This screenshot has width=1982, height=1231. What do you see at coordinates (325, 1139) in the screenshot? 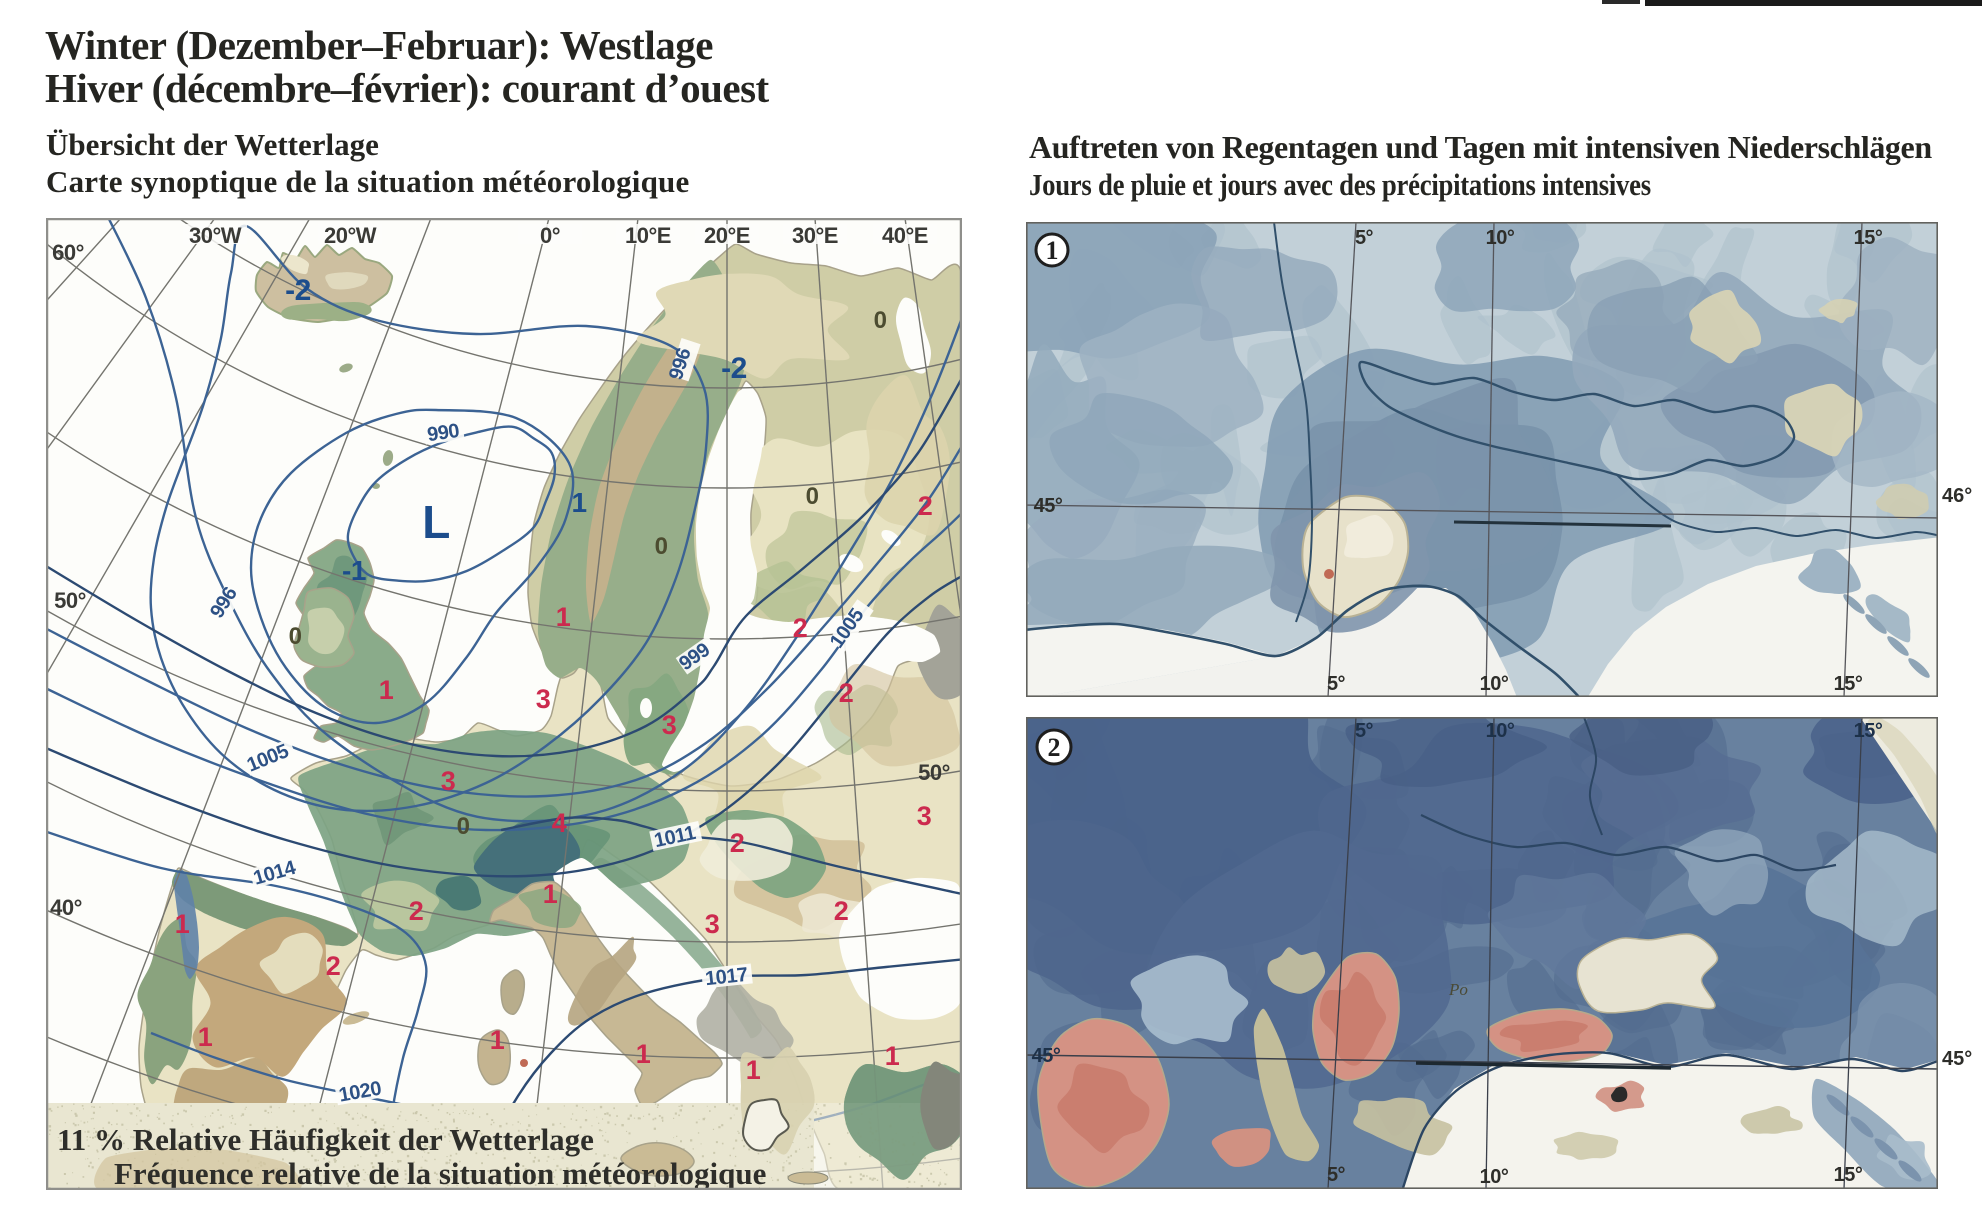
I see `svg-text:11 % Relative Häufigkeit der W: 11 % Relative Häufigkeit der Wetterlage` at bounding box center [325, 1139].